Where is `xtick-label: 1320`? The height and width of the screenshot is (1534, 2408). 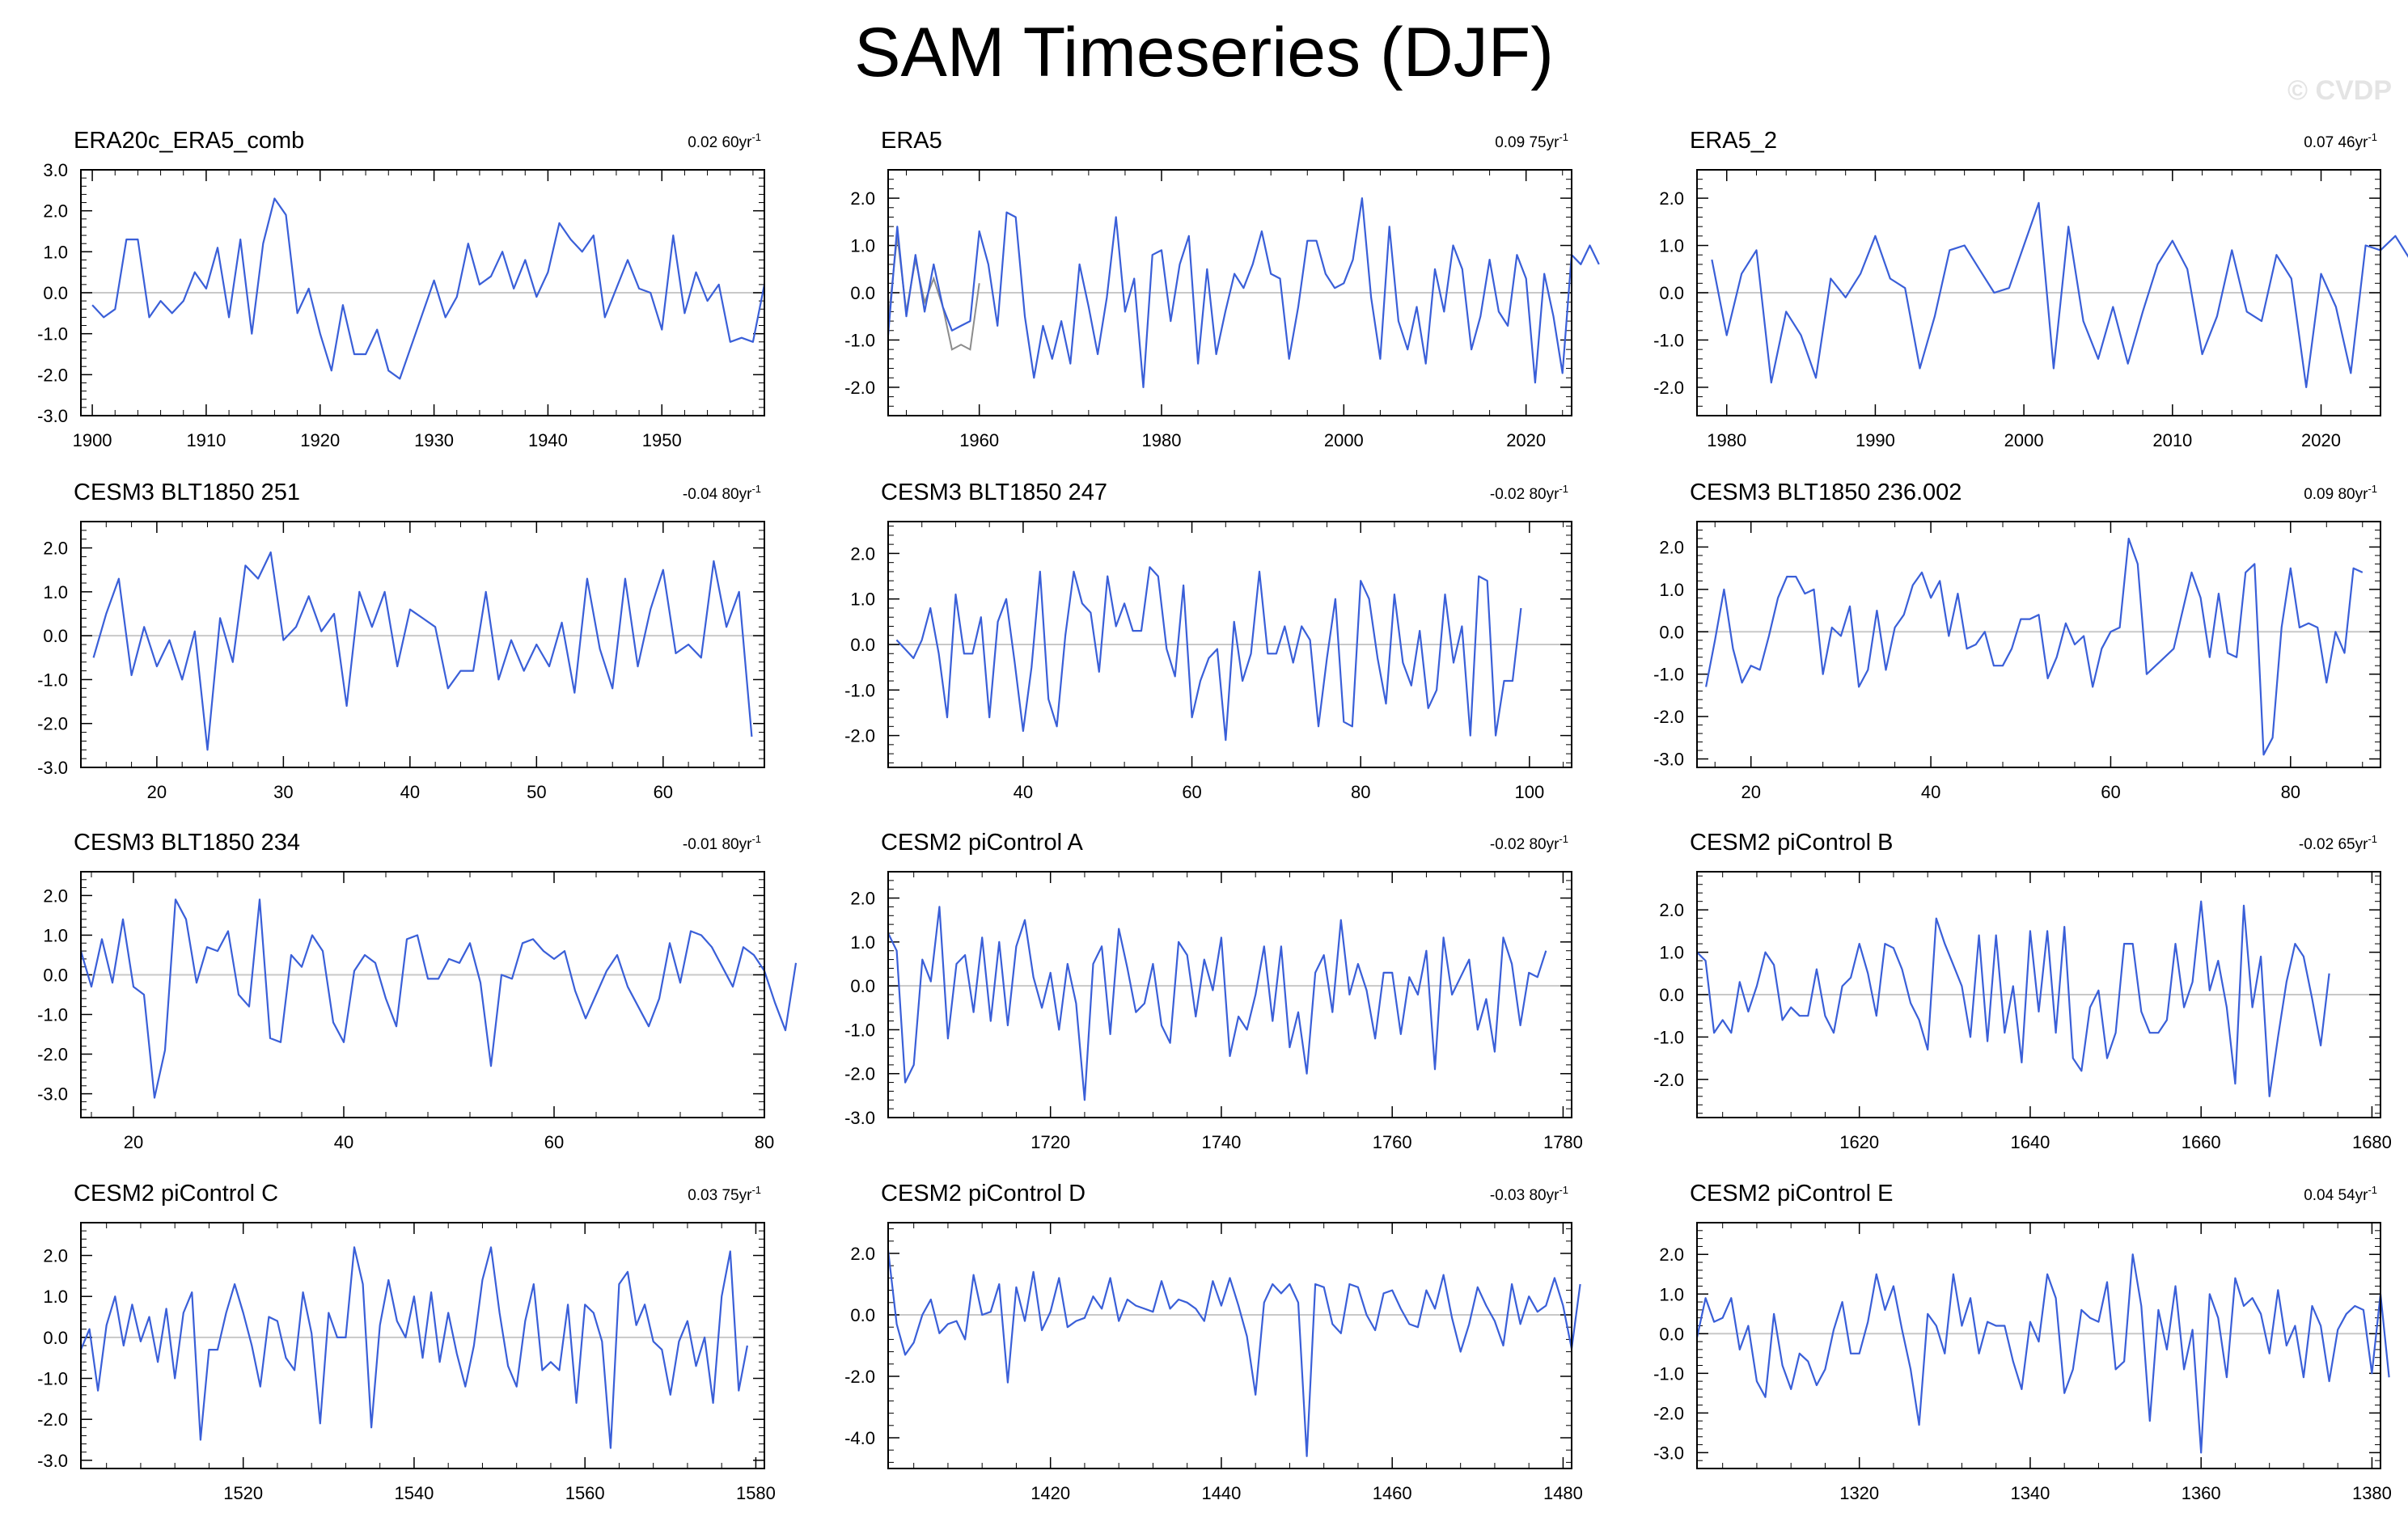 xtick-label: 1320 is located at coordinates (1859, 1493).